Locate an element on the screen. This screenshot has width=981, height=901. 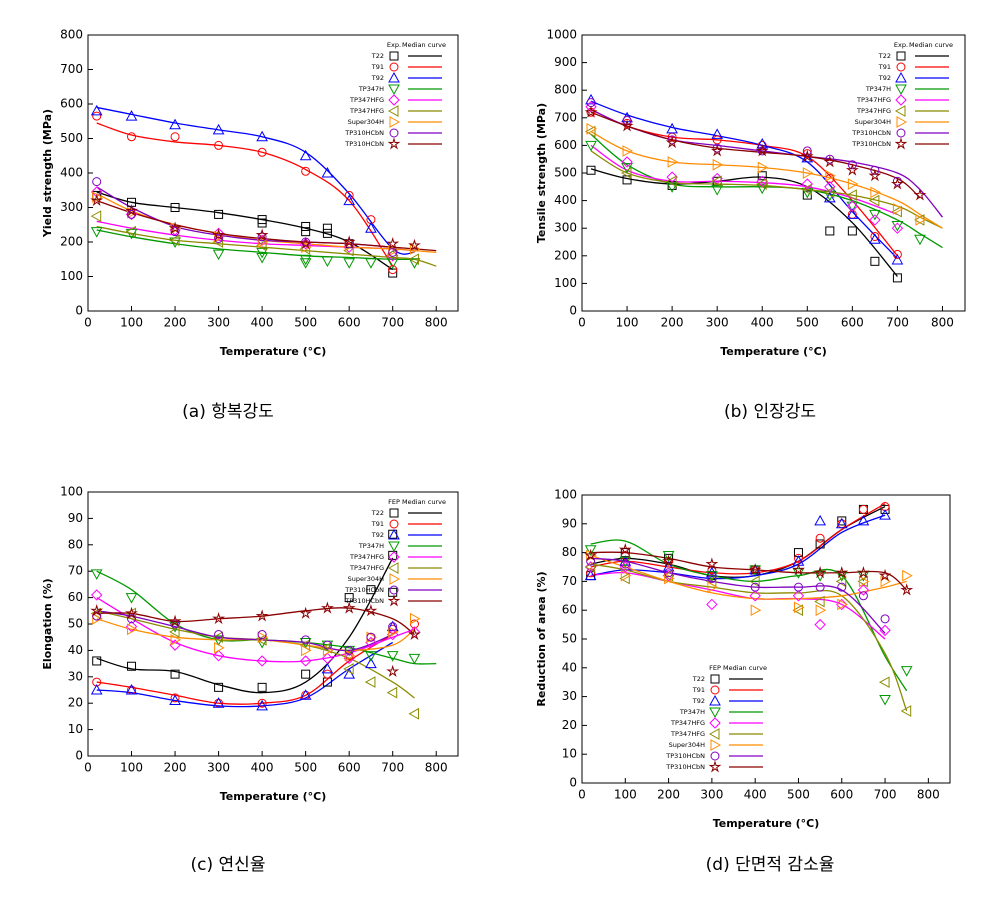
y-tick-label: 100 is located at coordinates (71, 492).